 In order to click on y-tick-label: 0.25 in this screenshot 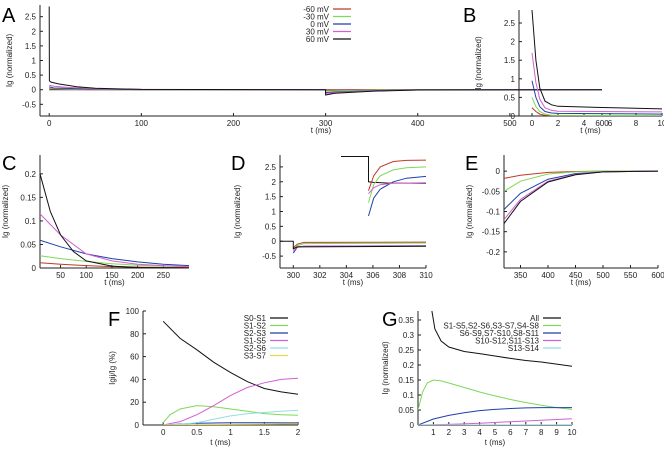, I will do `click(406, 350)`.